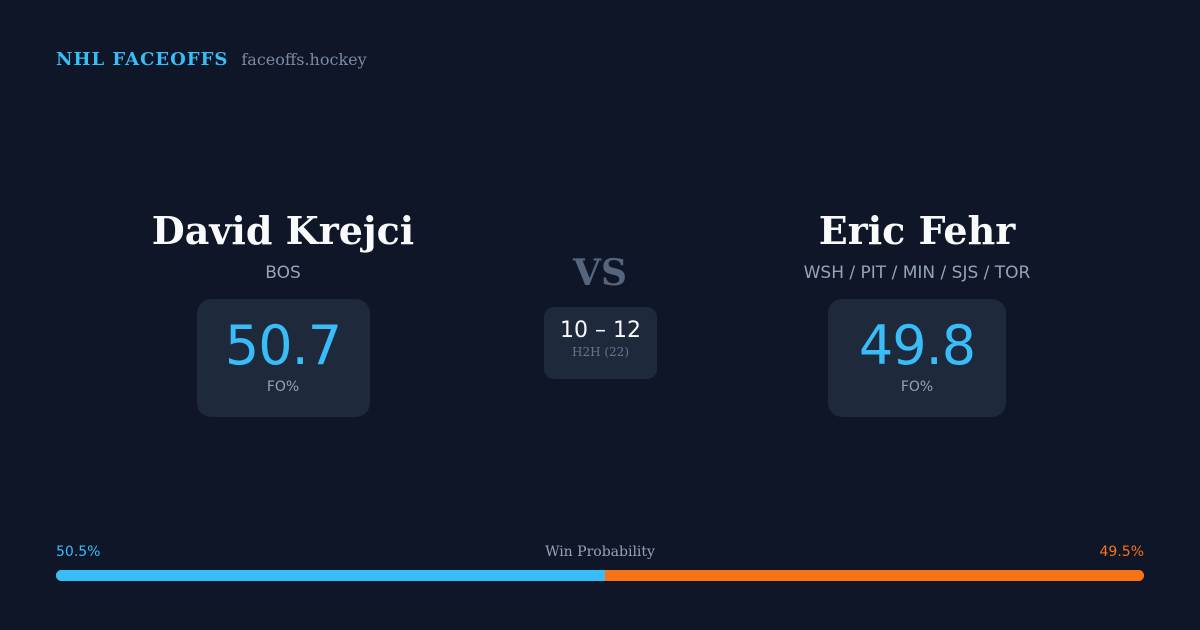 This screenshot has width=1200, height=630. I want to click on right-player-name: Eric Fehr, so click(917, 230).